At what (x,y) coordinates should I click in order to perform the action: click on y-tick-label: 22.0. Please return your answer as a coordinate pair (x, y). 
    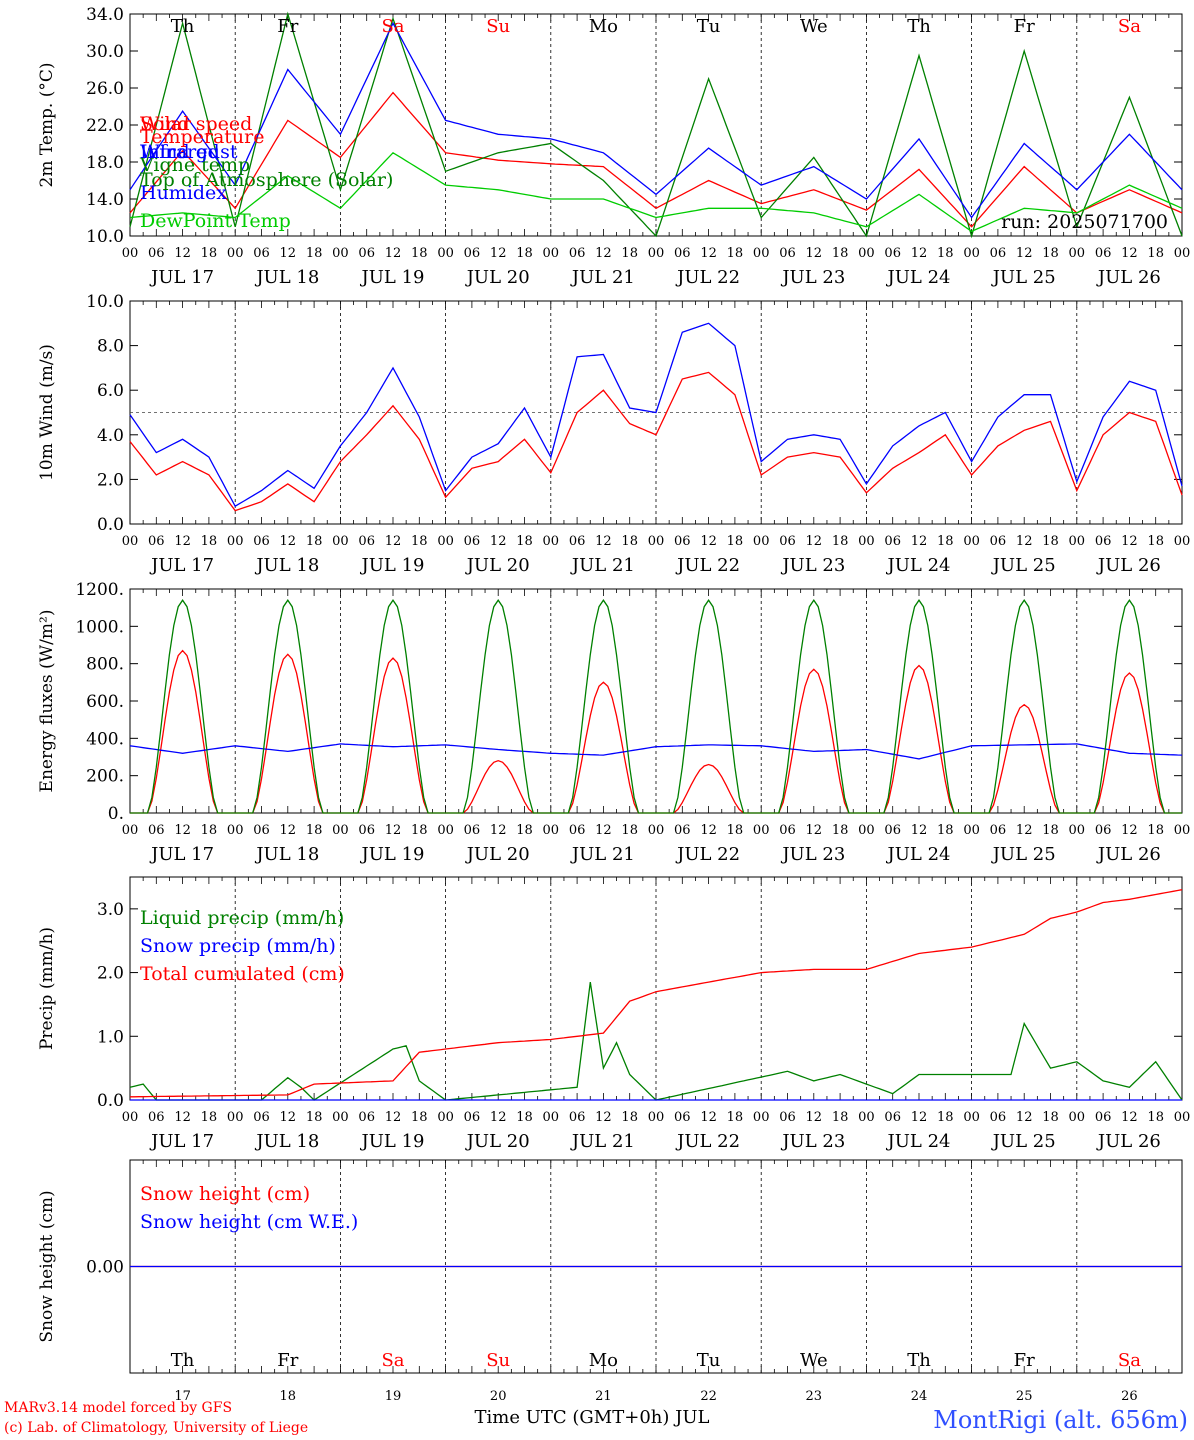
    Looking at the image, I should click on (105, 126).